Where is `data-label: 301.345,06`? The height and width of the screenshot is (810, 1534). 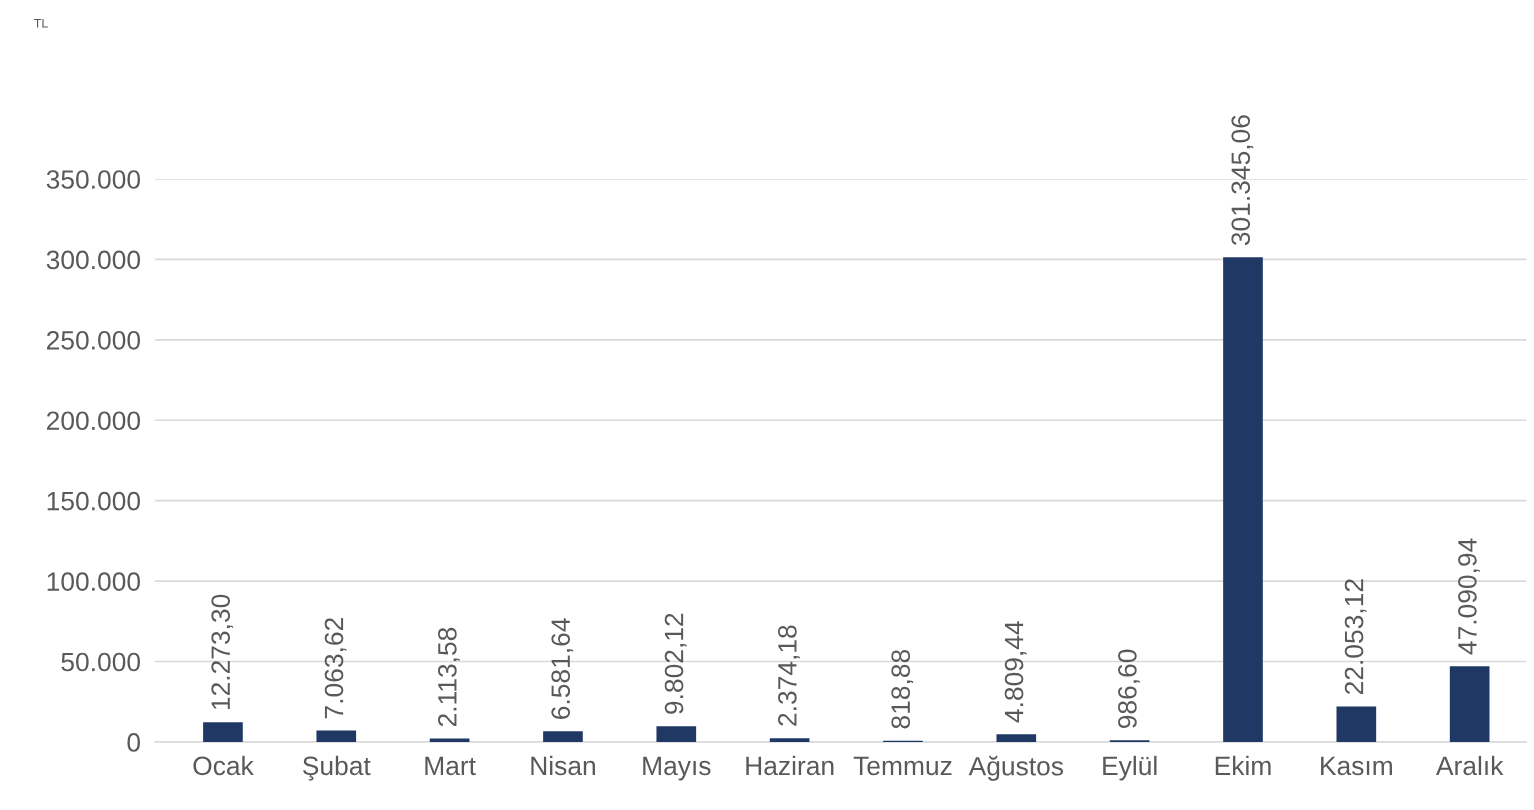
data-label: 301.345,06 is located at coordinates (1242, 180).